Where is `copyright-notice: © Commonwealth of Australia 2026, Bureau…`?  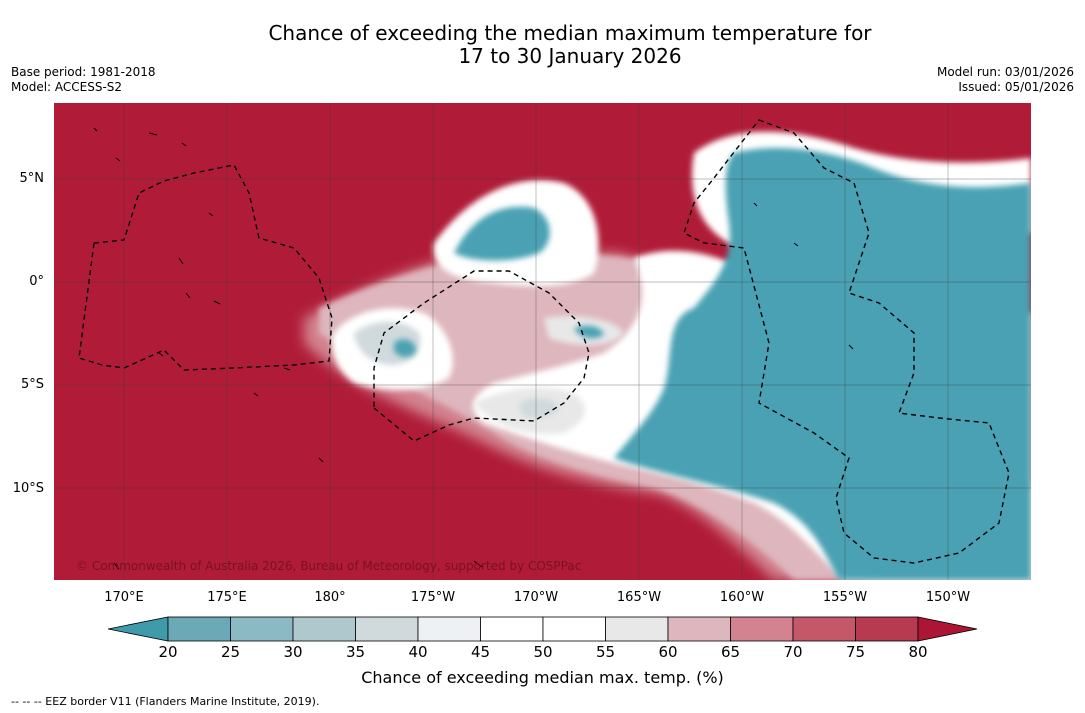
copyright-notice: © Commonwealth of Australia 2026, Bureau… is located at coordinates (328, 566).